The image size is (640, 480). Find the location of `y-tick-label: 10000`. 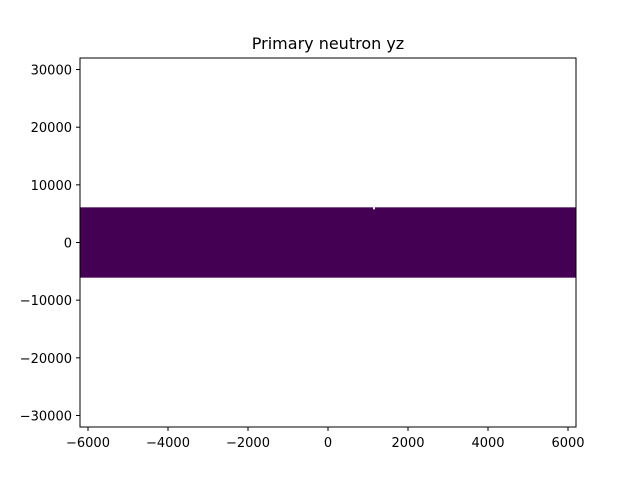

y-tick-label: 10000 is located at coordinates (51, 186).